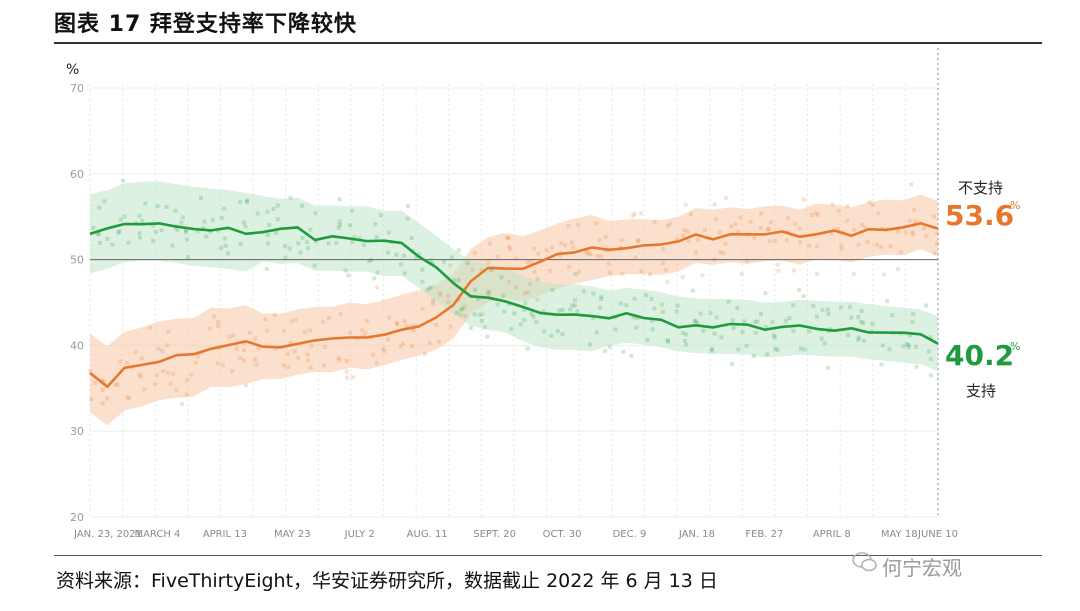 Image resolution: width=1080 pixels, height=611 pixels. What do you see at coordinates (77, 345) in the screenshot?
I see `y-tick-label: 40` at bounding box center [77, 345].